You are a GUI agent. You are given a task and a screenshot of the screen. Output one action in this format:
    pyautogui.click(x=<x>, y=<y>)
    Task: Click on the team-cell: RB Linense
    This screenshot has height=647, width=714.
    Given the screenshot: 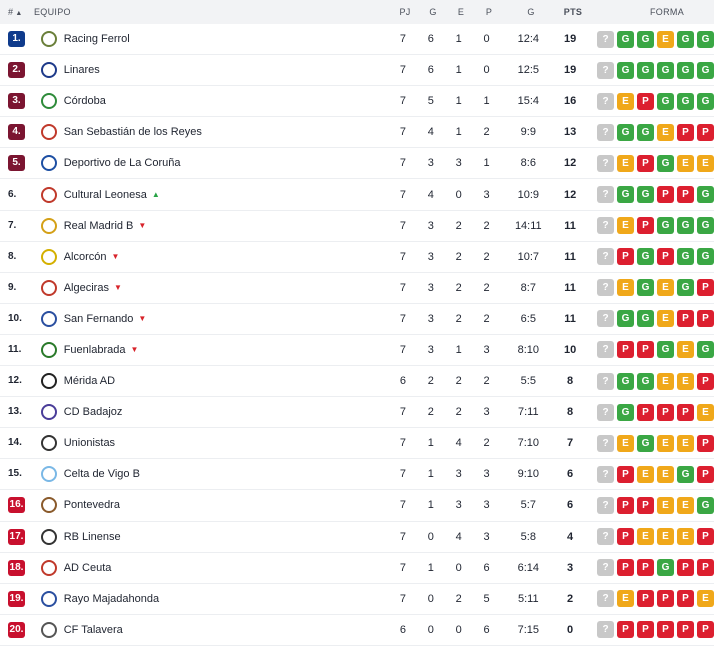 What is the action you would take?
    pyautogui.click(x=226, y=537)
    